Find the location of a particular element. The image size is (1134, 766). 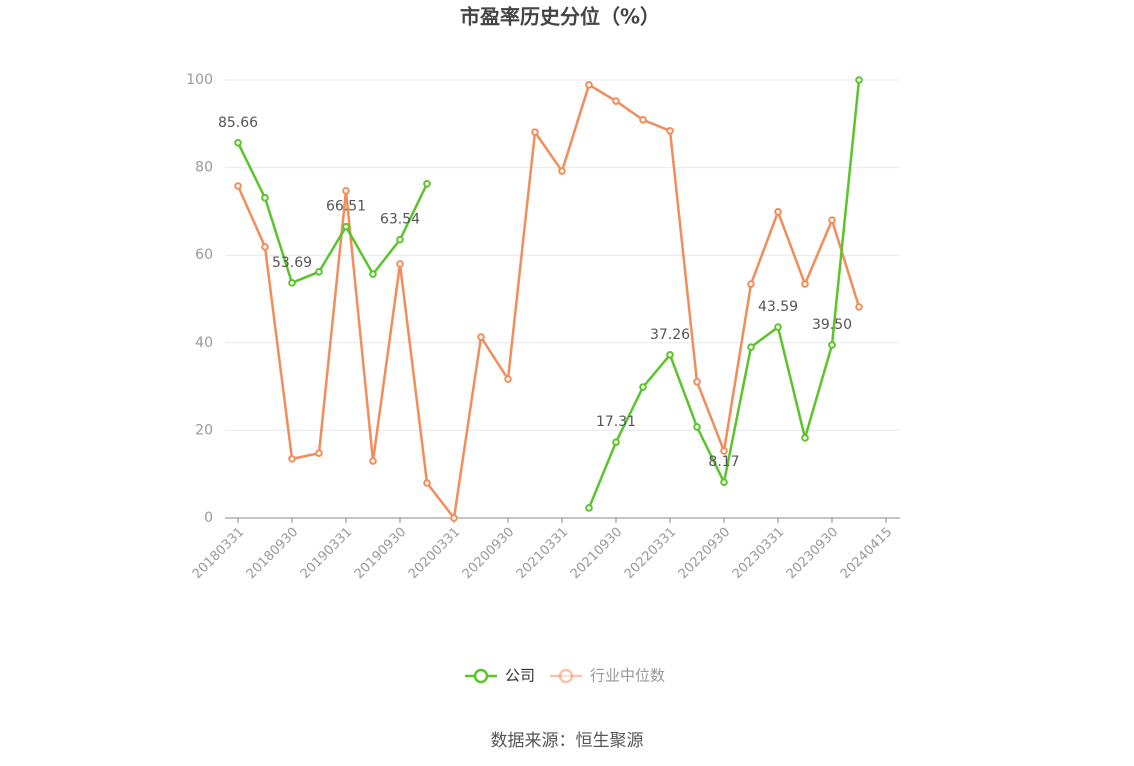

data-label: 66.51 is located at coordinates (346, 207).